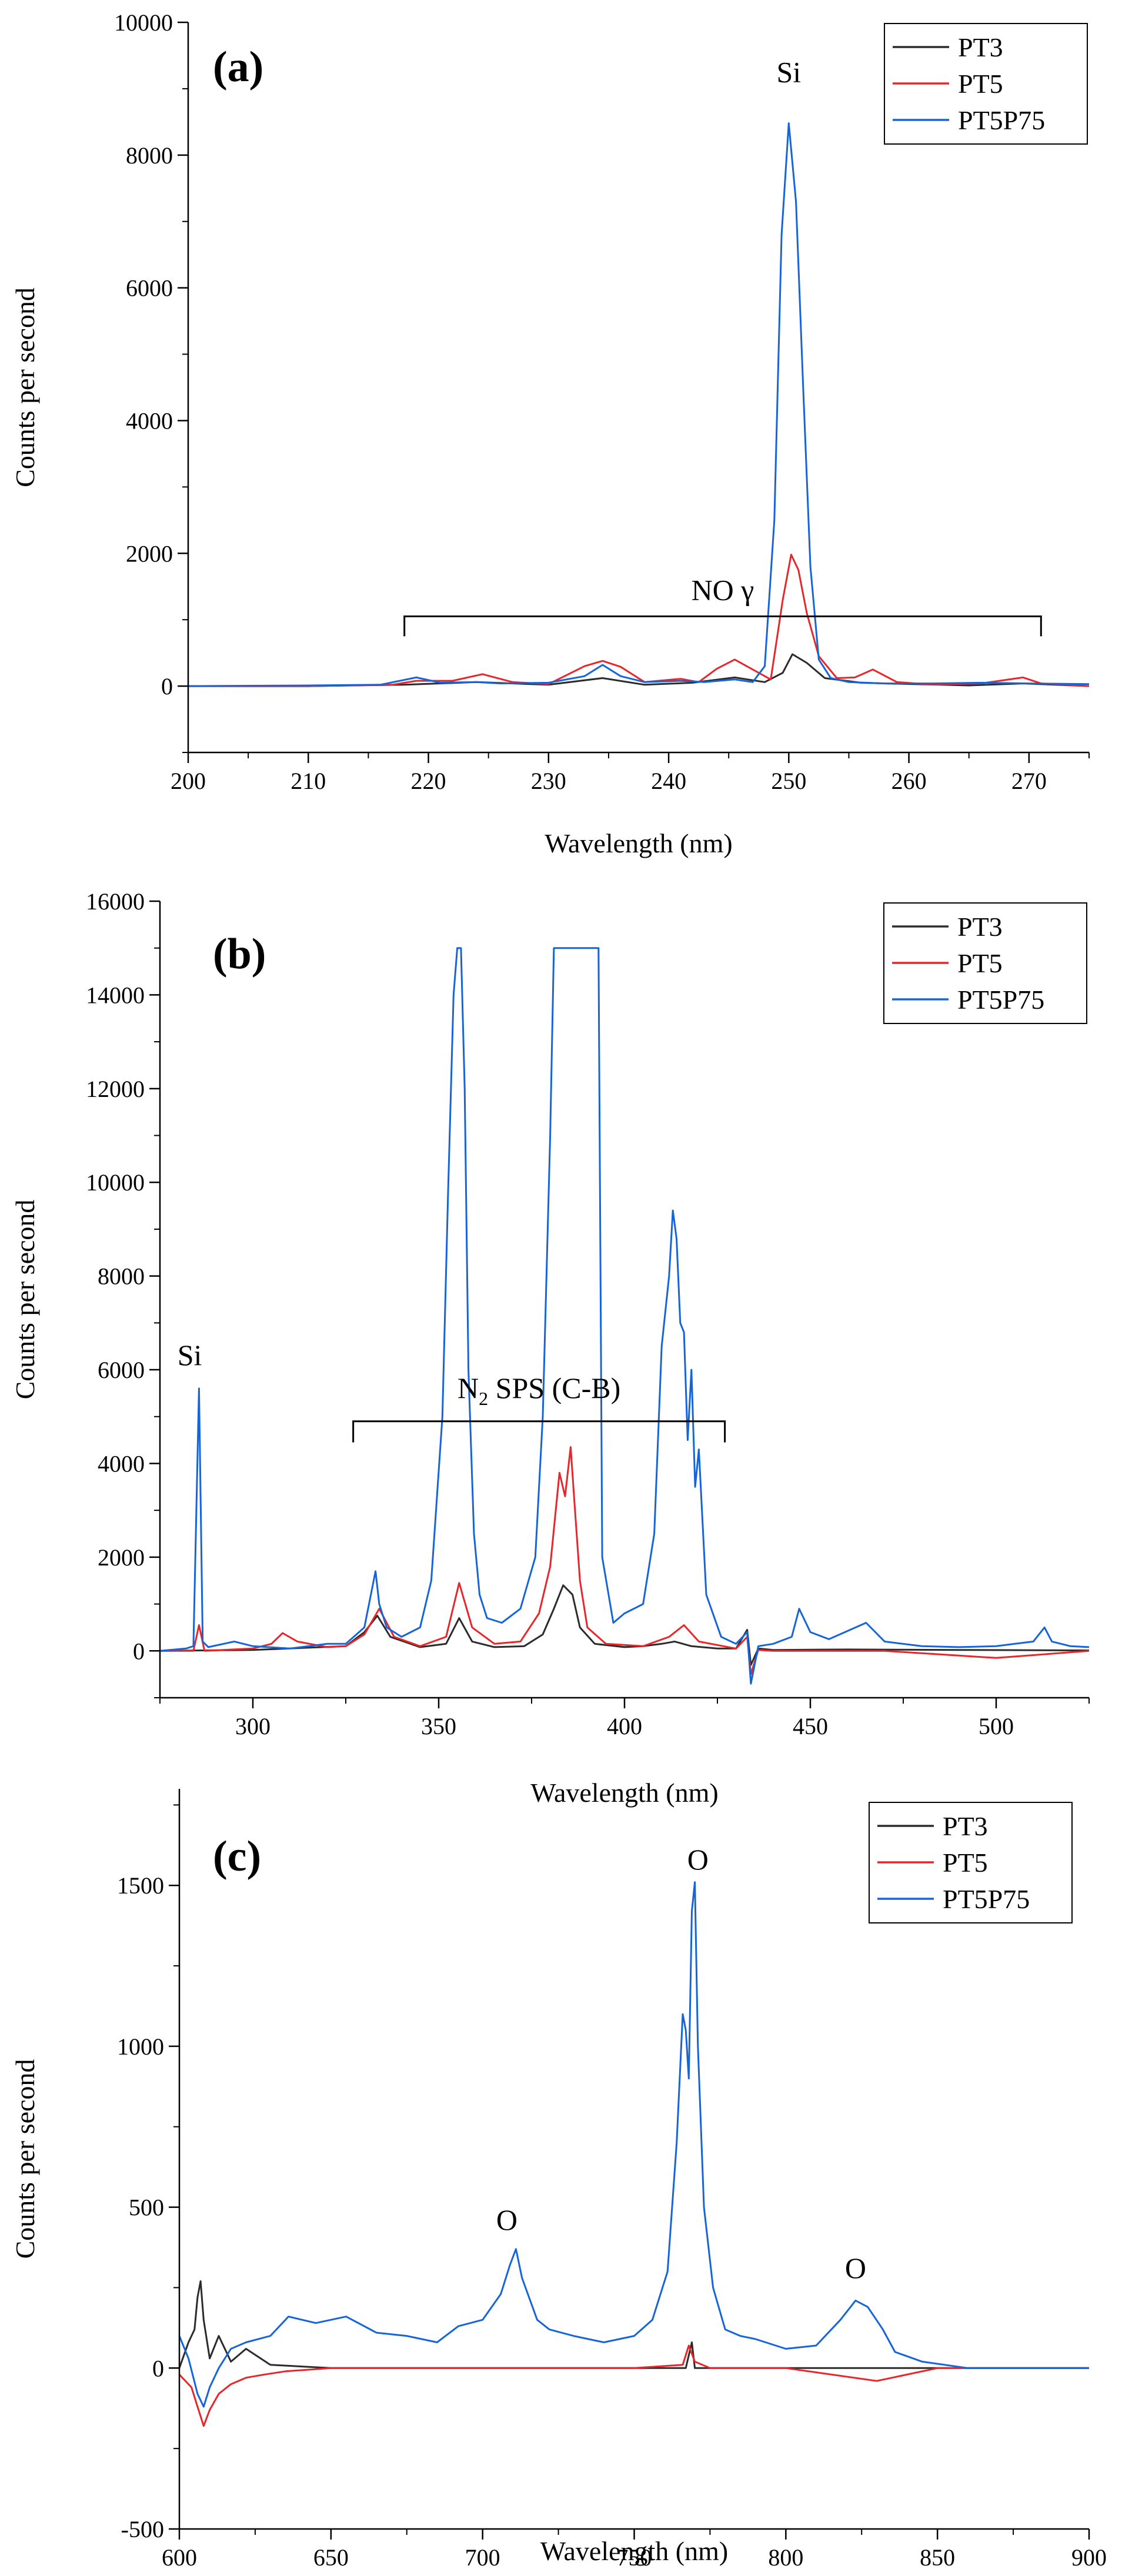  I want to click on x-tick-label: 250, so click(788, 781).